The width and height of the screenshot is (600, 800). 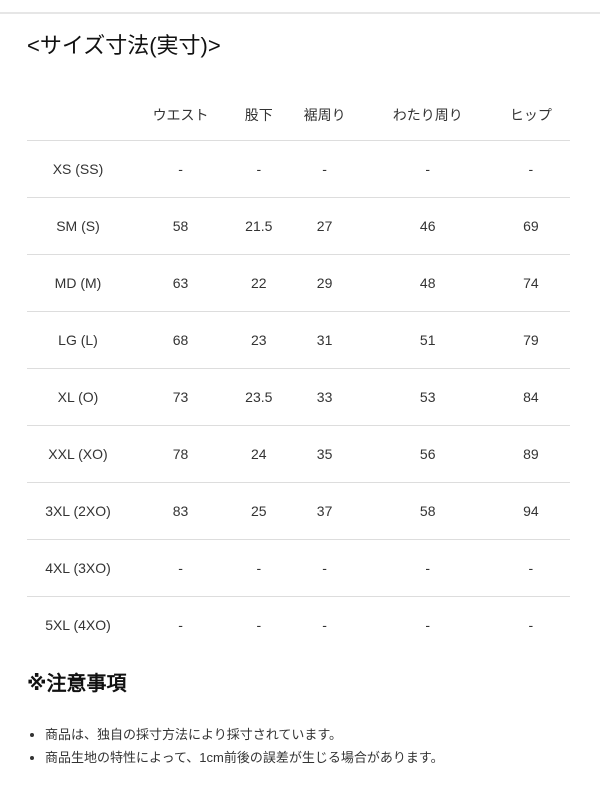 I want to click on measurement-cell: 24, so click(x=259, y=454).